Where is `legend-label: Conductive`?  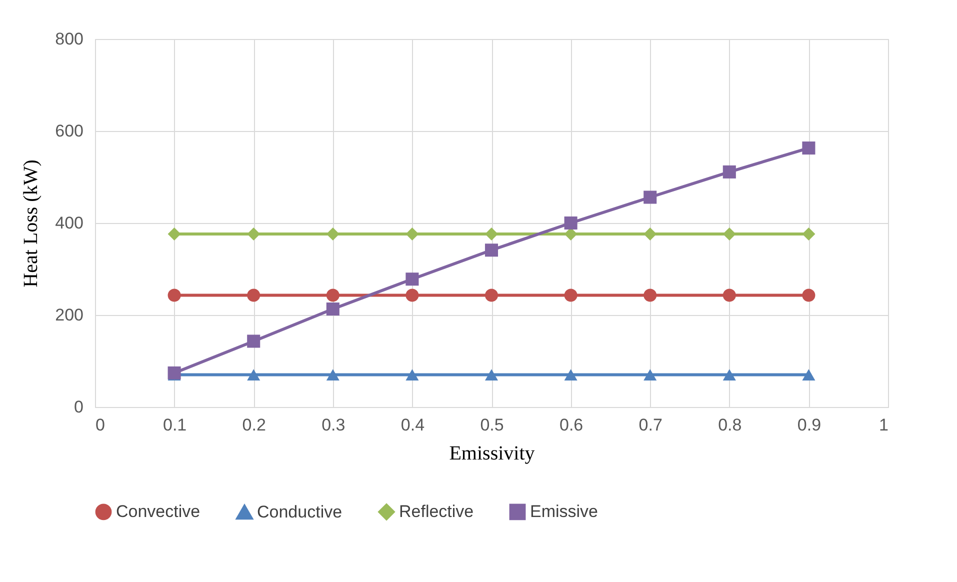 legend-label: Conductive is located at coordinates (299, 512).